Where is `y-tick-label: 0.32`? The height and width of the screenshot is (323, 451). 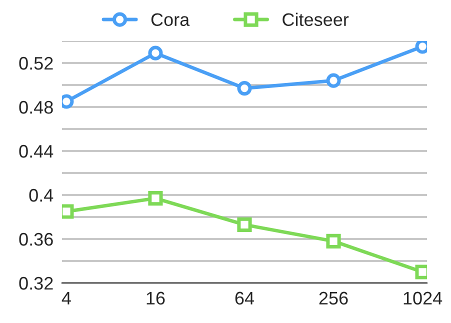
y-tick-label: 0.32 is located at coordinates (36, 283).